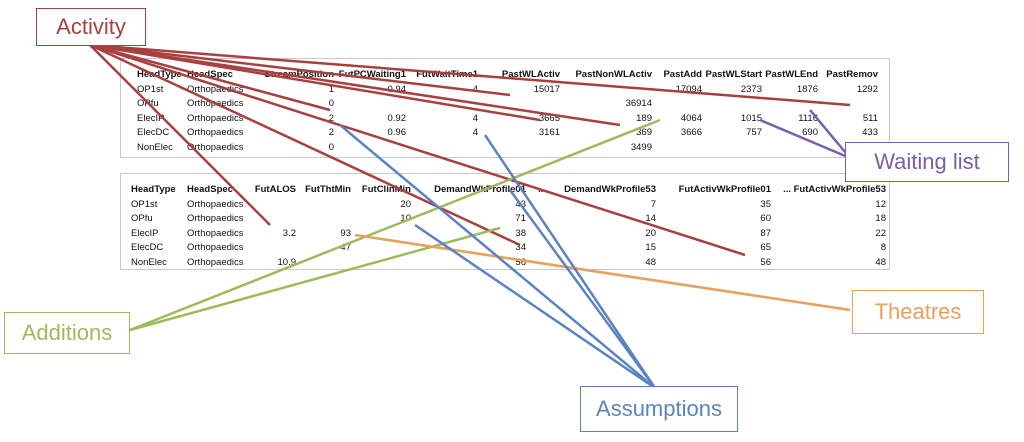 Image resolution: width=1024 pixels, height=442 pixels. I want to click on table-cell: 36914, so click(638, 103).